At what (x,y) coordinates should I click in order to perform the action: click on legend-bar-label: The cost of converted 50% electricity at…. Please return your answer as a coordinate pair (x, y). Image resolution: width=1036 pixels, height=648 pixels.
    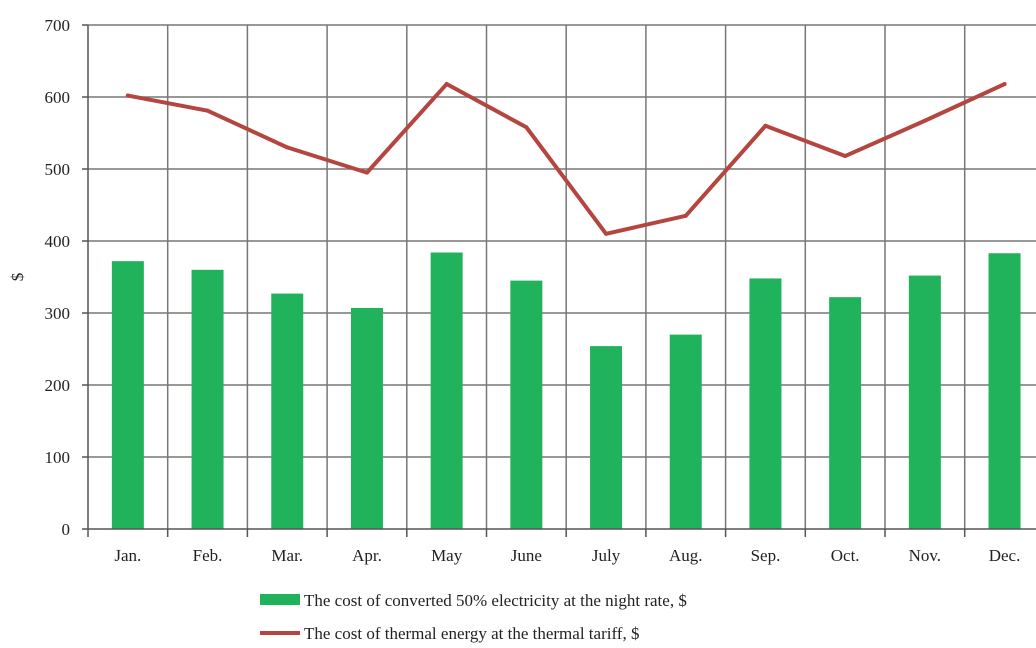
    Looking at the image, I should click on (495, 600).